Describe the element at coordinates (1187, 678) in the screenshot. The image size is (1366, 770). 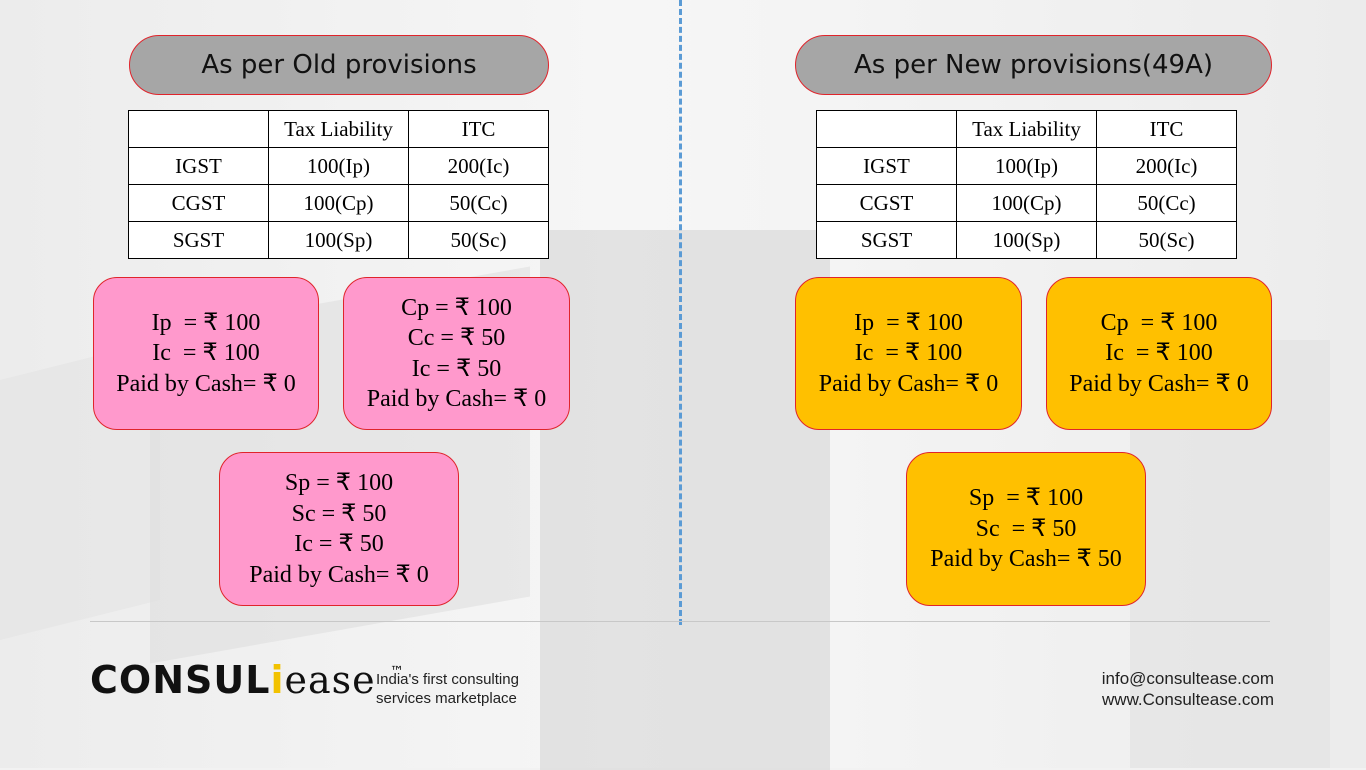
I see `email-link: info@consultease.com` at that location.